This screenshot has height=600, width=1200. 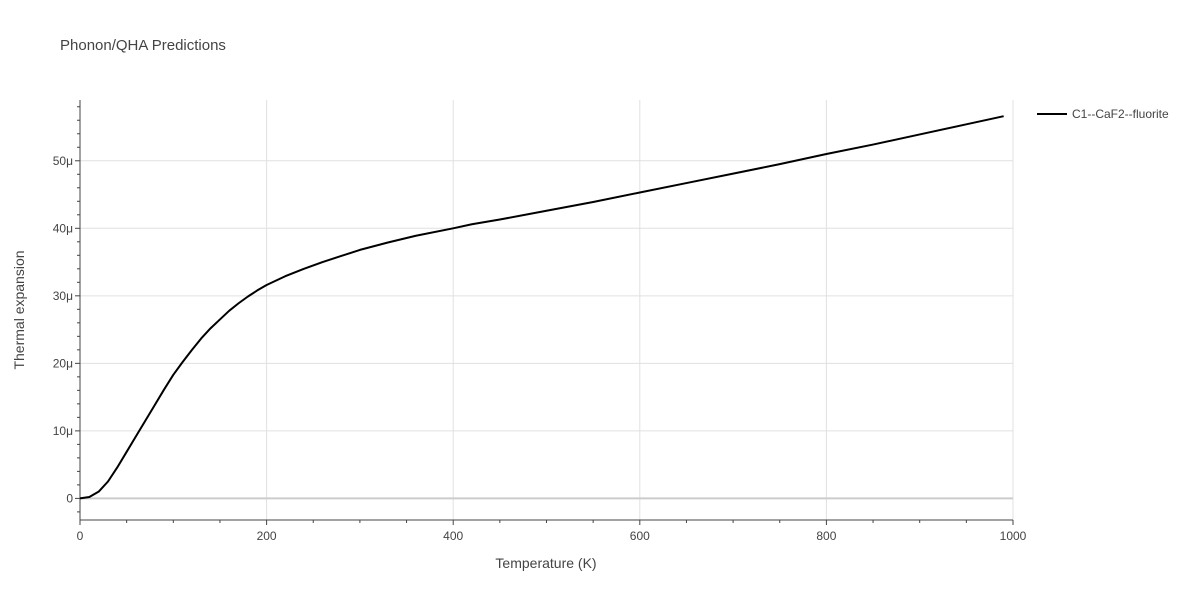 What do you see at coordinates (69, 498) in the screenshot?
I see `y-tick-label: 0` at bounding box center [69, 498].